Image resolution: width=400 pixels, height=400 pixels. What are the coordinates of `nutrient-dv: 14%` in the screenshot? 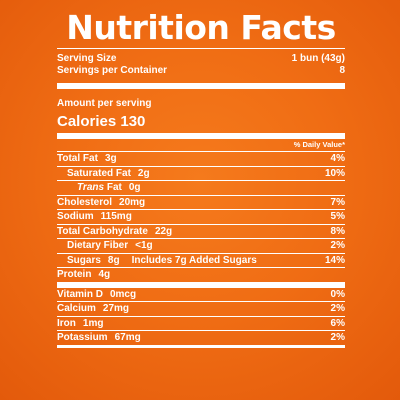 It's located at (334, 260).